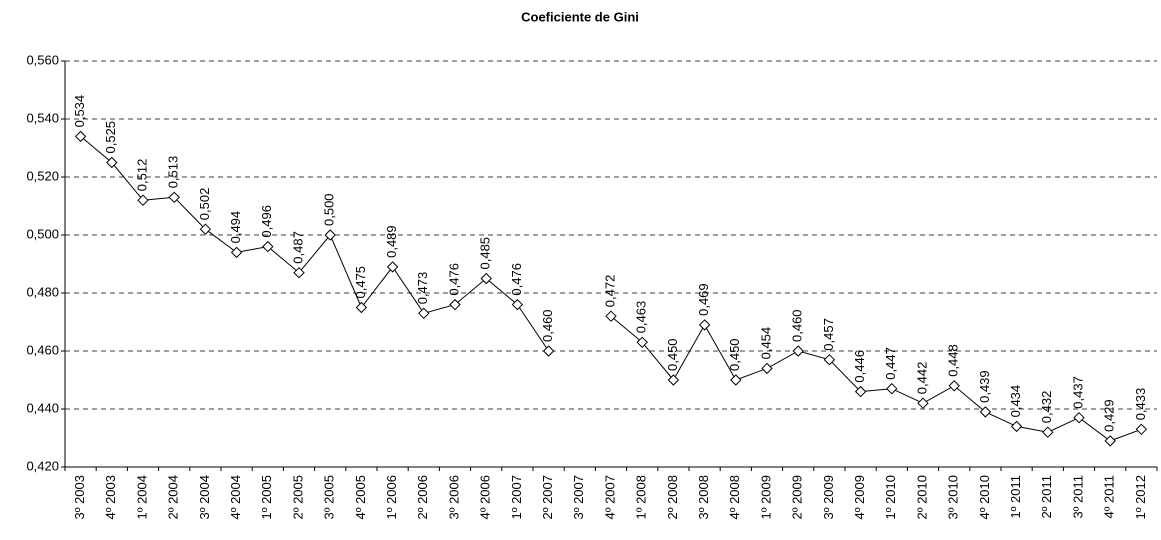  I want to click on x-tick-label: 2º 2007, so click(547, 497).